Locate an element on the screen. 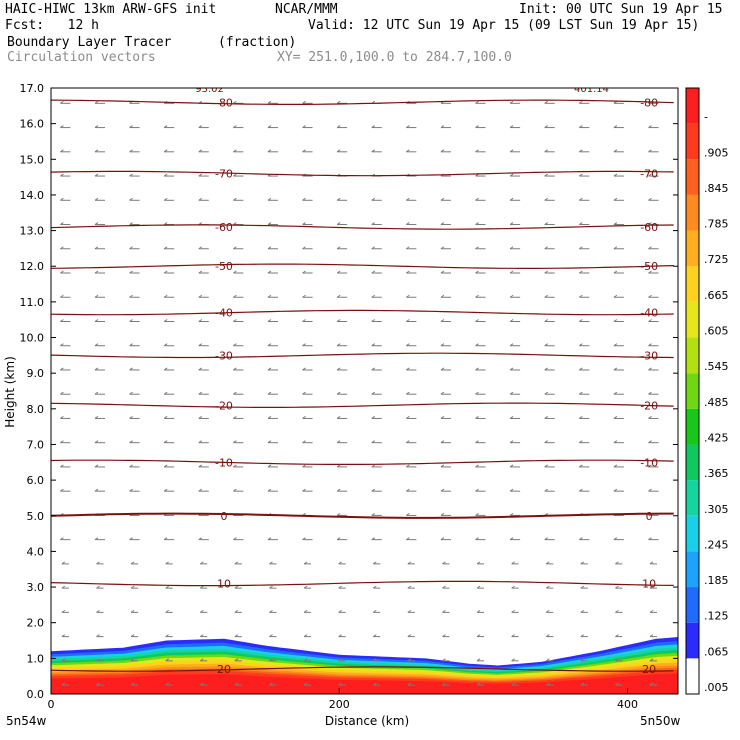 The image size is (740, 740). colorbar-label: .065 is located at coordinates (716, 651).